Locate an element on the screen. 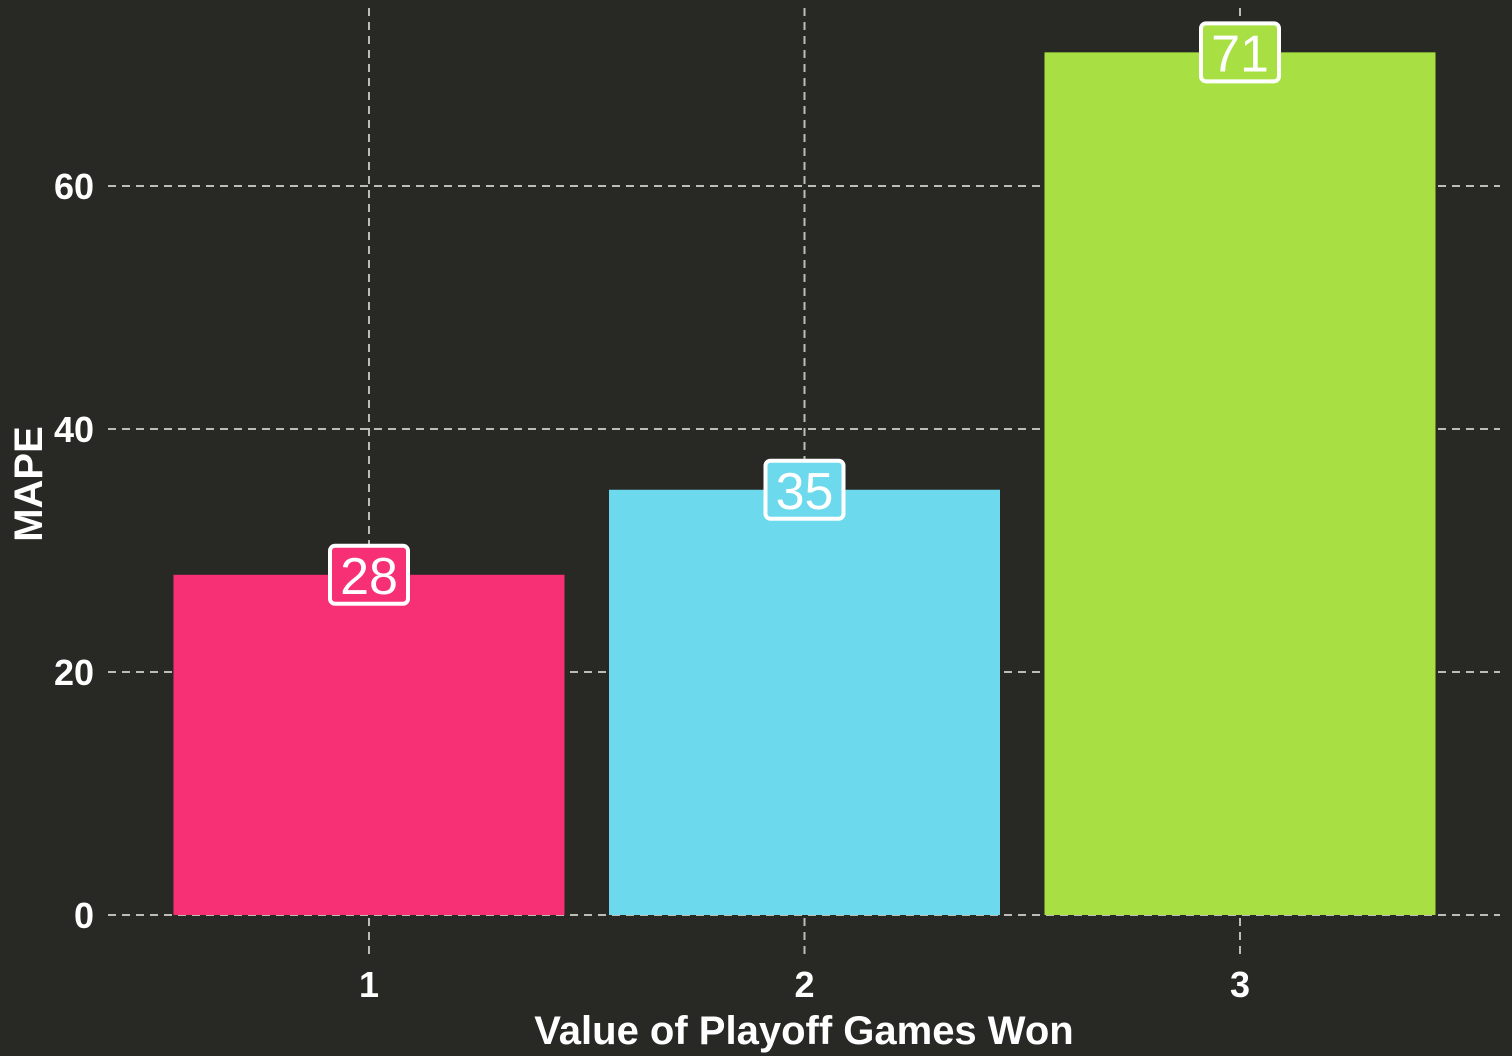 Image resolution: width=1512 pixels, height=1056 pixels. y-tick-label: 20 is located at coordinates (74, 672).